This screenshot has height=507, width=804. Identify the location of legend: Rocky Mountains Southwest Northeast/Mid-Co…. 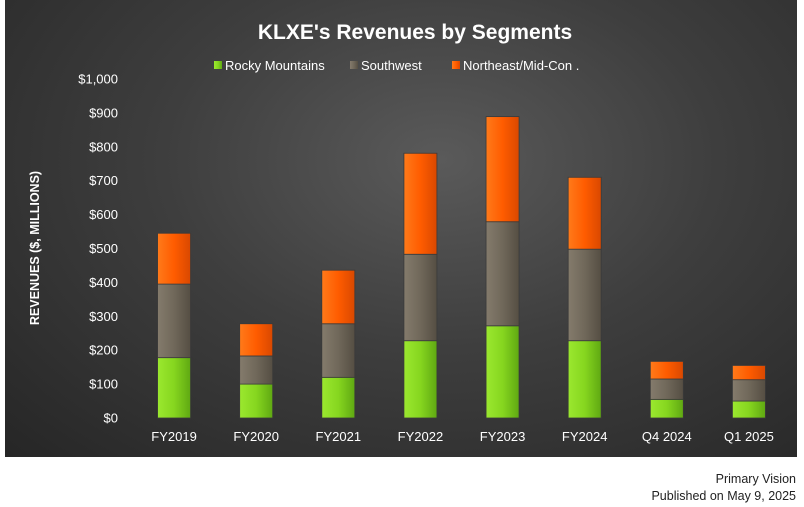
(396, 65).